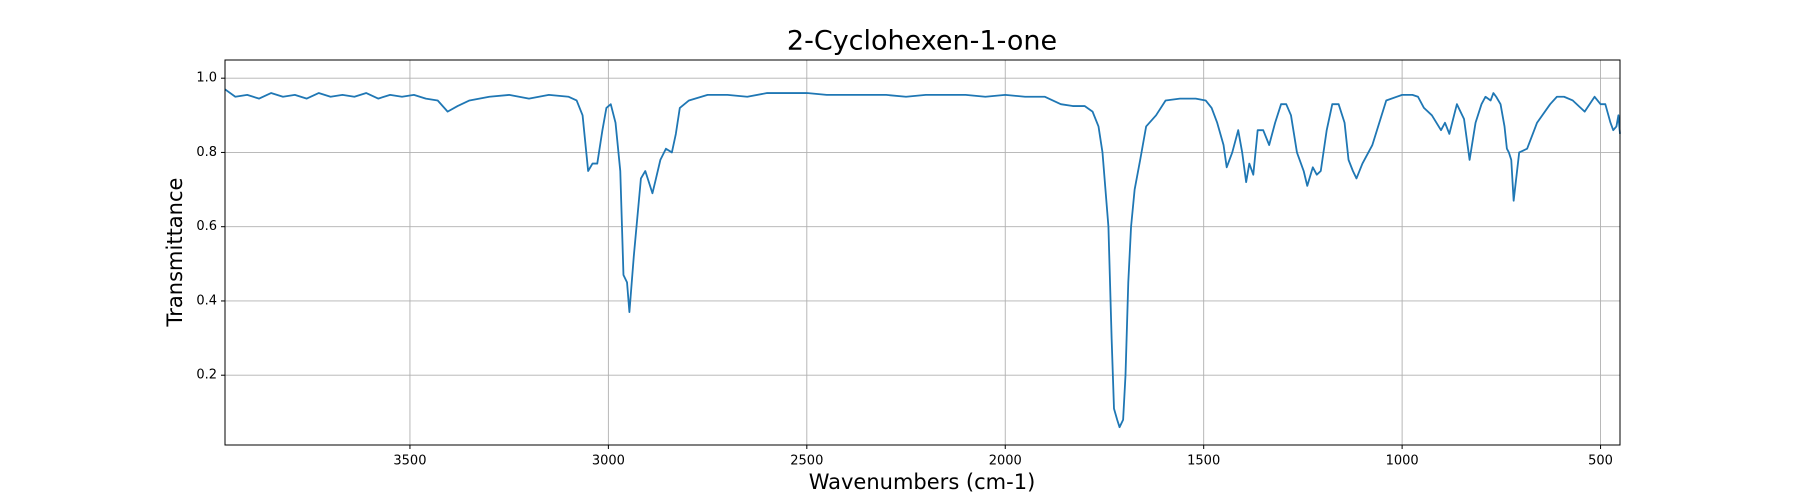 The height and width of the screenshot is (500, 1800). Describe the element at coordinates (1402, 461) in the screenshot. I see `x-tick-label: 1000` at that location.